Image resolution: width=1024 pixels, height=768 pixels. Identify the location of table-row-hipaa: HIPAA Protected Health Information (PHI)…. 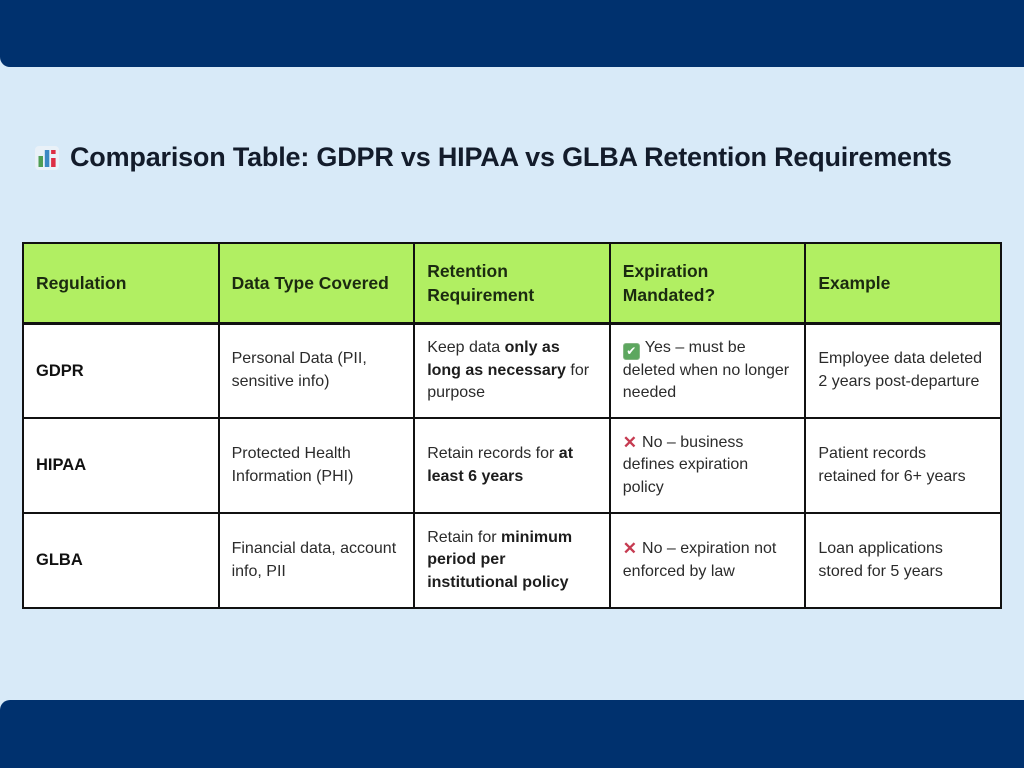
(512, 465).